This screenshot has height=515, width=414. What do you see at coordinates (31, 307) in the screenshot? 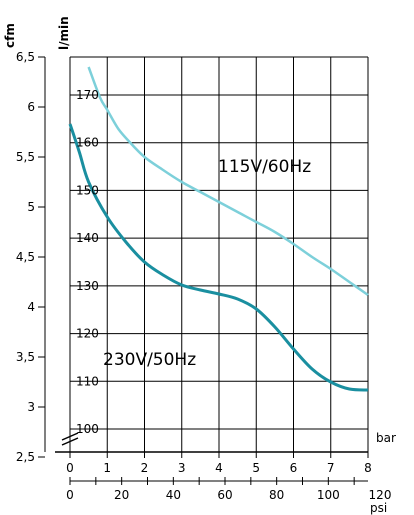
I see `cfm-tick-label: 4` at bounding box center [31, 307].